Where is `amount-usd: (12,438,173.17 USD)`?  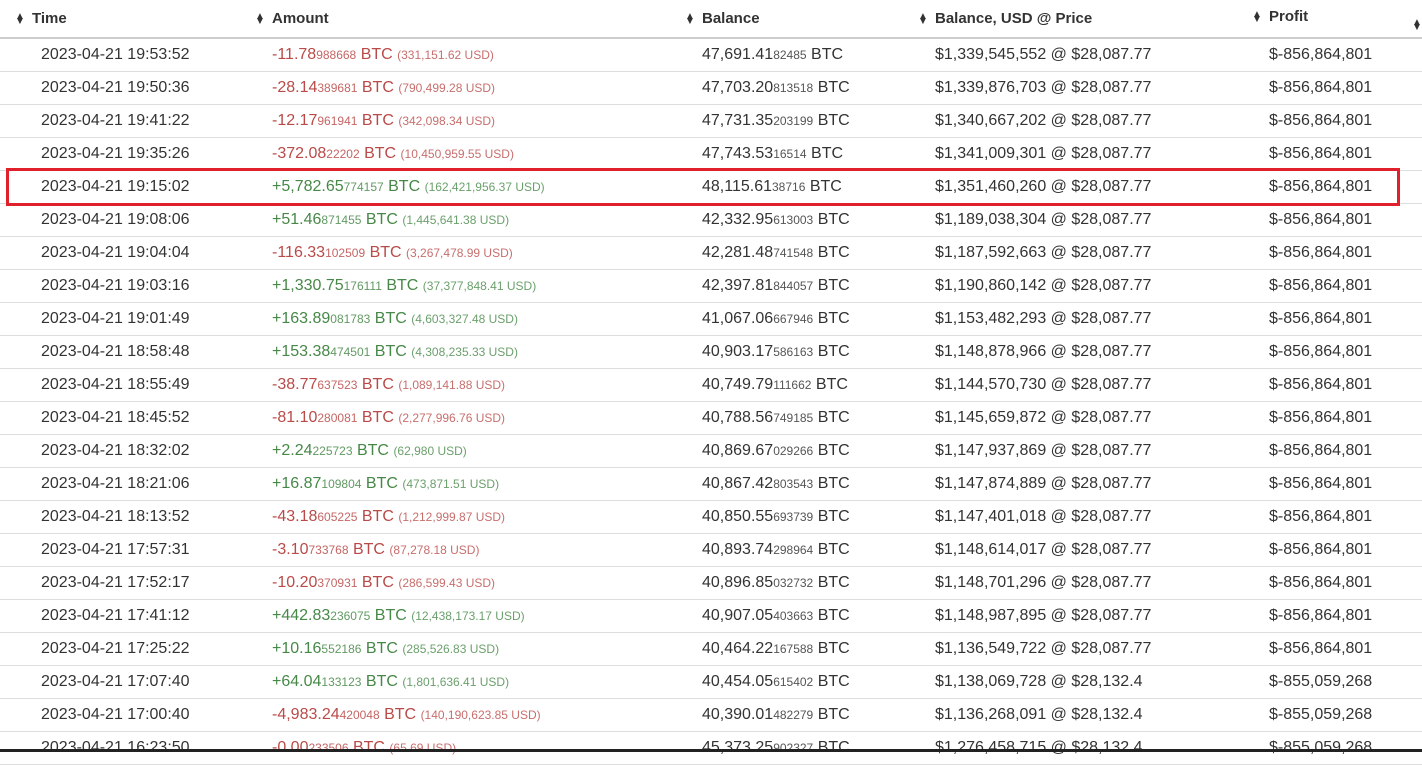
amount-usd: (12,438,173.17 USD) is located at coordinates (468, 616).